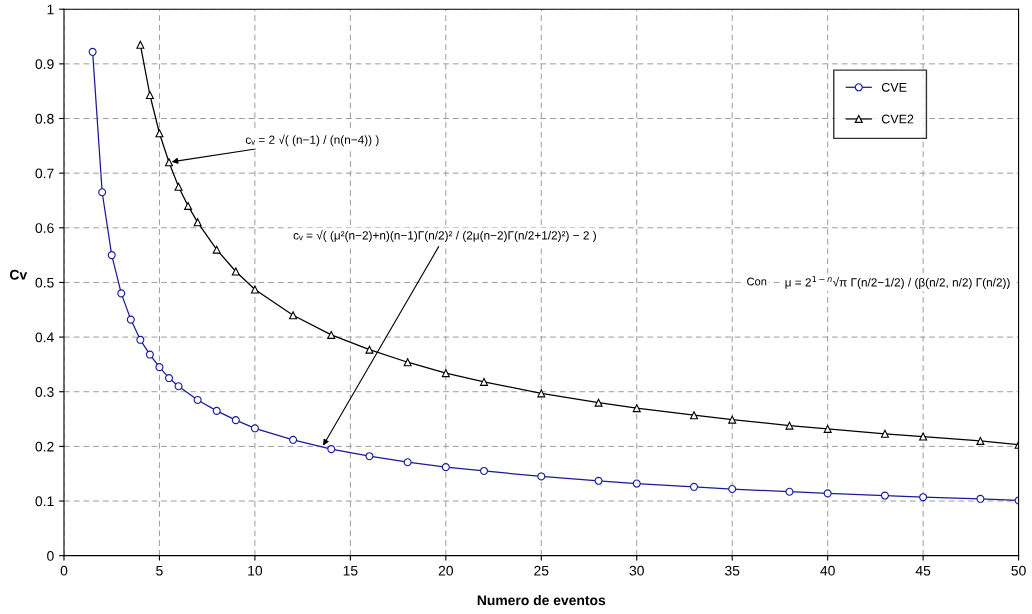 The width and height of the screenshot is (1032, 614). I want to click on x-tick-label: 35, so click(732, 570).